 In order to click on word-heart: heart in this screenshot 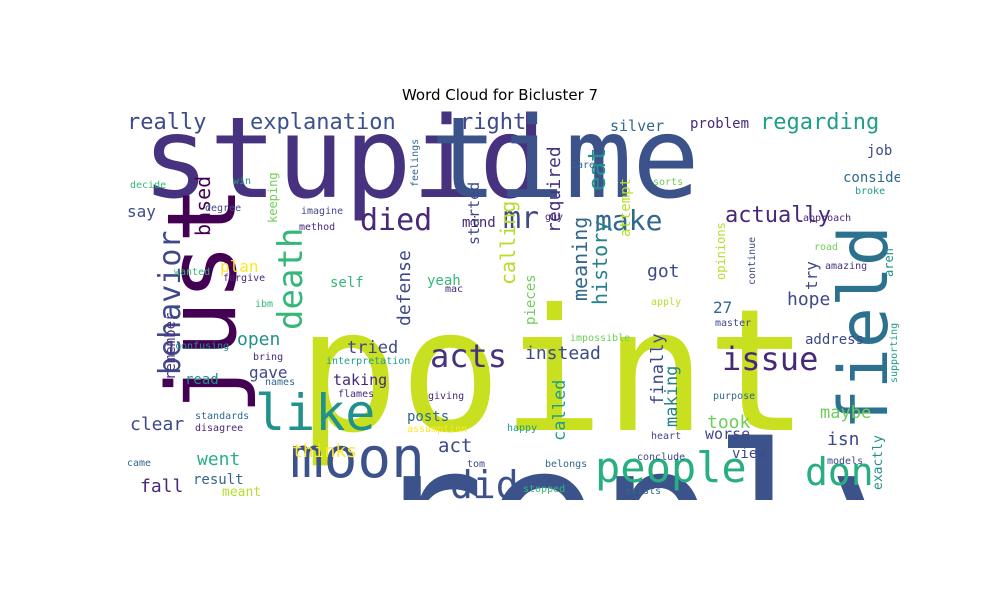, I will do `click(666, 436)`.